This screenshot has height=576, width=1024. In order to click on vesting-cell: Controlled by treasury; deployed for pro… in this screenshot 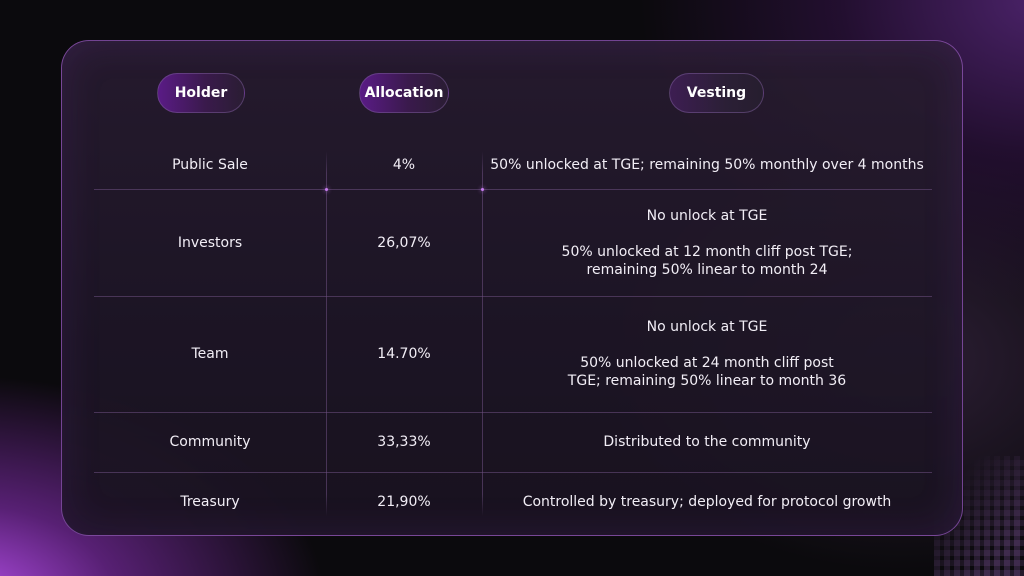, I will do `click(707, 502)`.